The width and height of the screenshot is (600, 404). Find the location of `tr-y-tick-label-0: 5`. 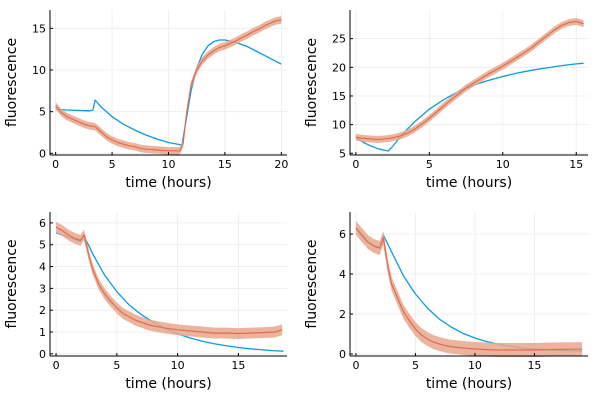

tr-y-tick-label-0: 5 is located at coordinates (342, 153).